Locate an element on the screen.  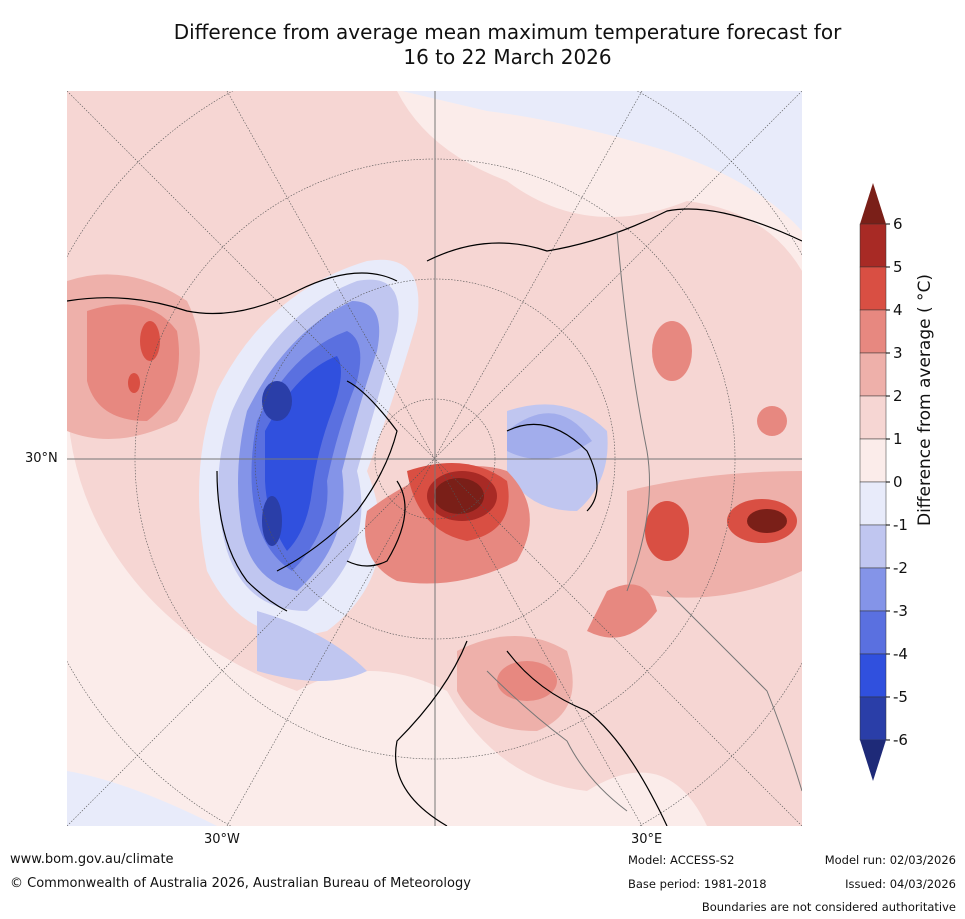
footer-model: Model: ACCESS-S2 is located at coordinates (681, 860).